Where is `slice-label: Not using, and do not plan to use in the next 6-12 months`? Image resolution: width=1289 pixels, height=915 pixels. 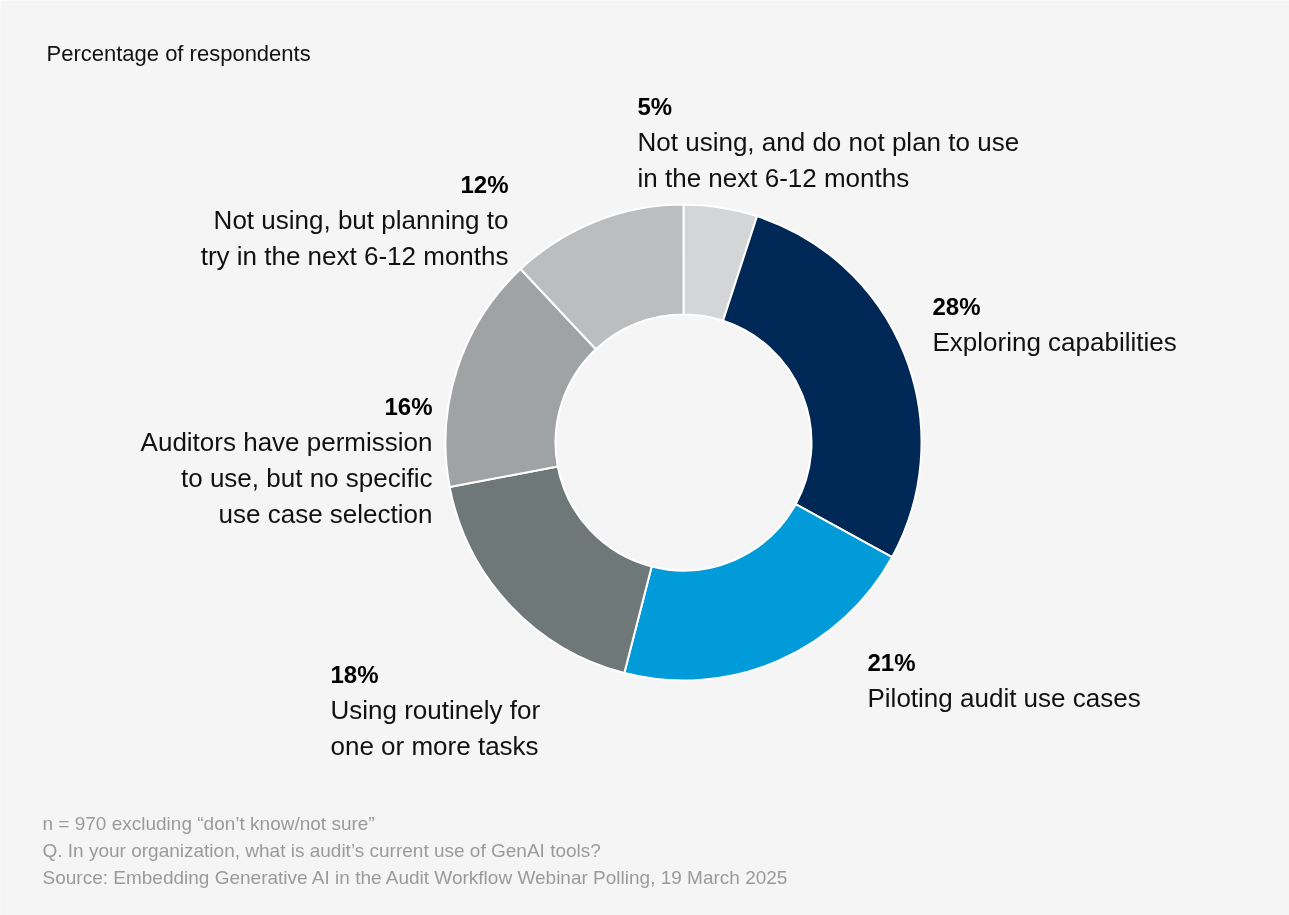
slice-label: Not using, and do not plan to use in the next 6-12 months is located at coordinates (828, 159).